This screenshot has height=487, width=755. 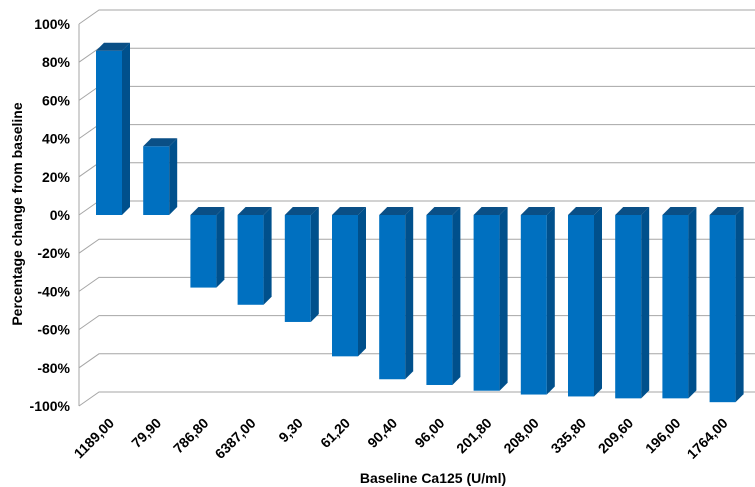 What do you see at coordinates (382, 433) in the screenshot?
I see `x-tick-label: 90,40` at bounding box center [382, 433].